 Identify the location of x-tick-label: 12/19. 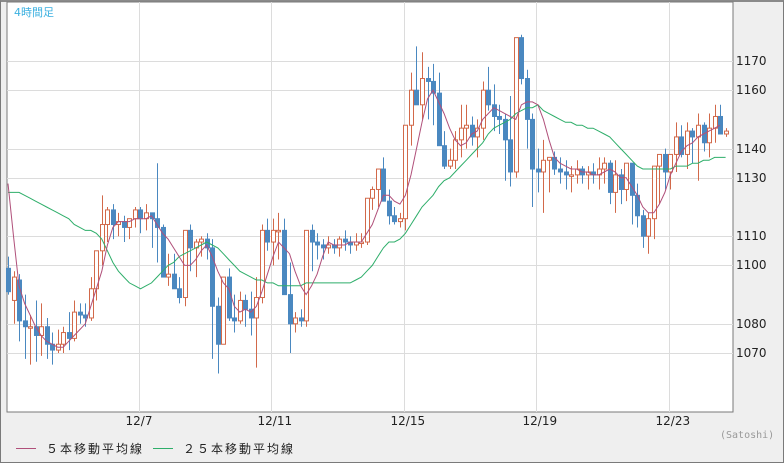
(540, 421).